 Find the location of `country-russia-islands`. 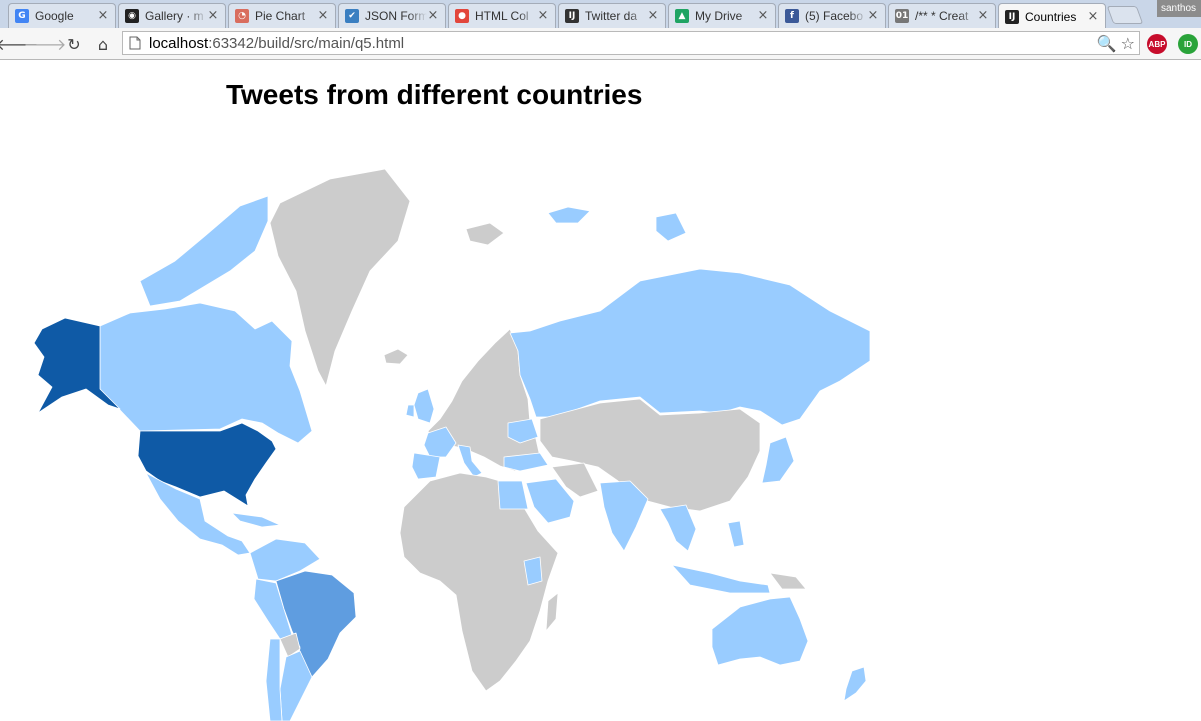

country-russia-islands is located at coordinates (569, 215).